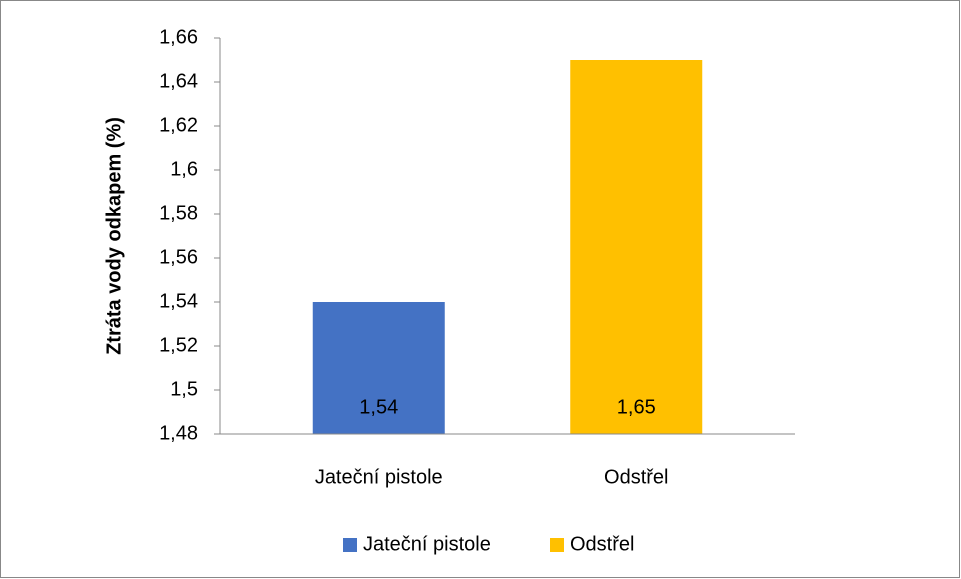  What do you see at coordinates (636, 407) in the screenshot?
I see `data-label: 1,65` at bounding box center [636, 407].